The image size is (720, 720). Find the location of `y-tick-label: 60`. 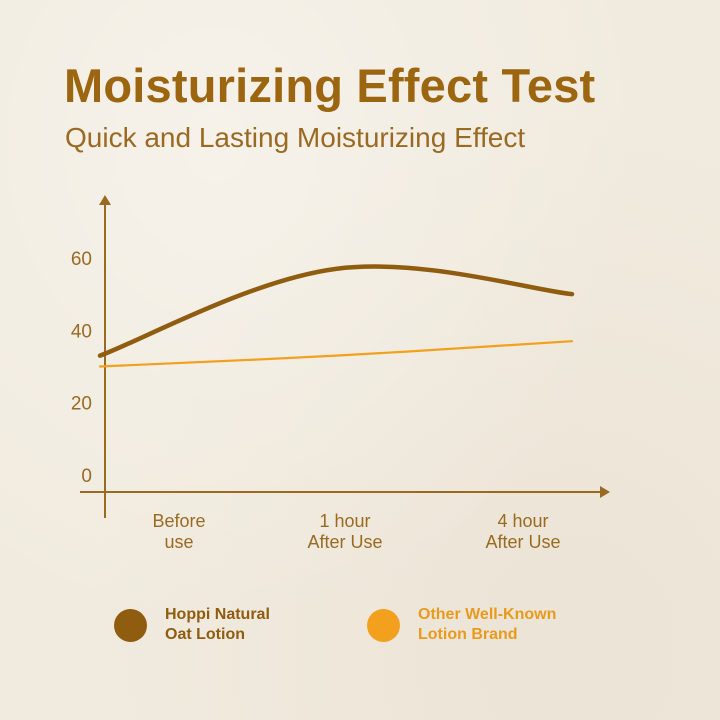

y-tick-label: 60 is located at coordinates (81, 259).